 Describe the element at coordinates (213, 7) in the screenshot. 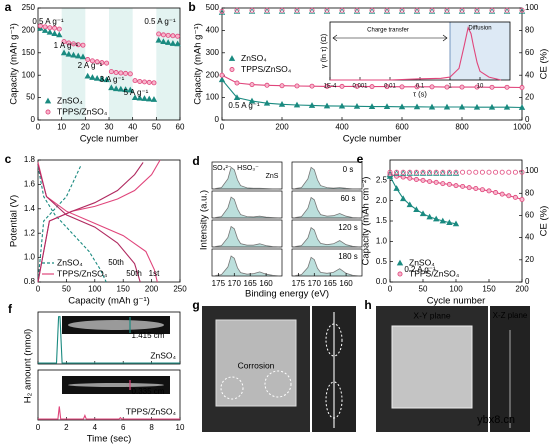

I see `y-tick-label: 500` at that location.